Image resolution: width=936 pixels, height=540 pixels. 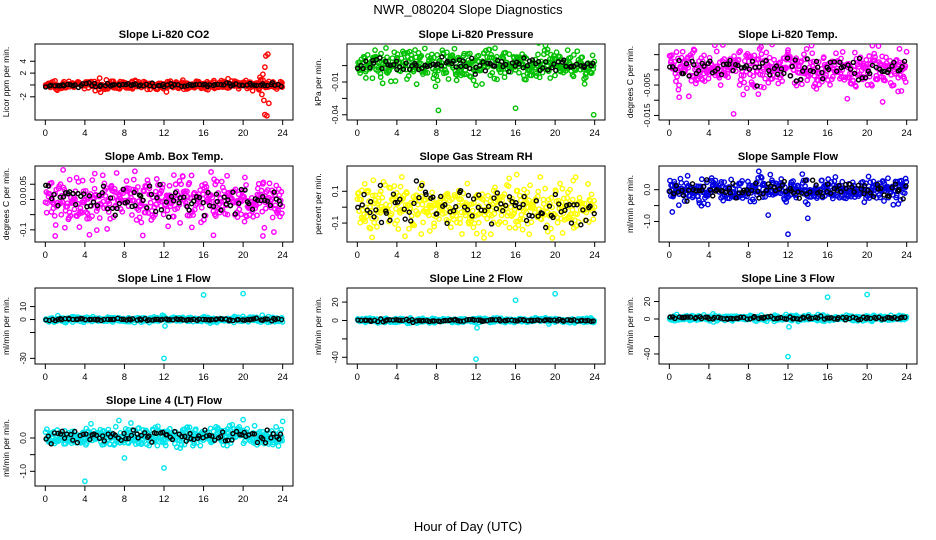 What do you see at coordinates (23, 319) in the screenshot?
I see `y-tick-label: 0` at bounding box center [23, 319].